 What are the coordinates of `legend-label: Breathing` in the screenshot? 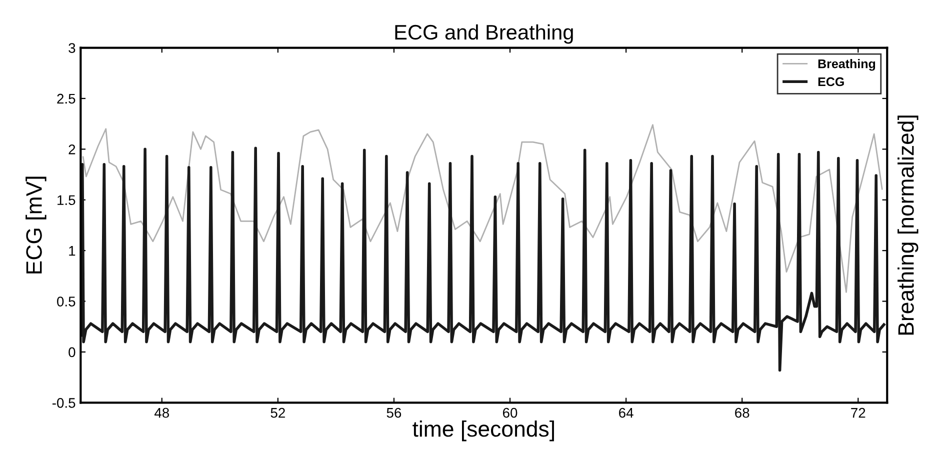 It's located at (847, 65).